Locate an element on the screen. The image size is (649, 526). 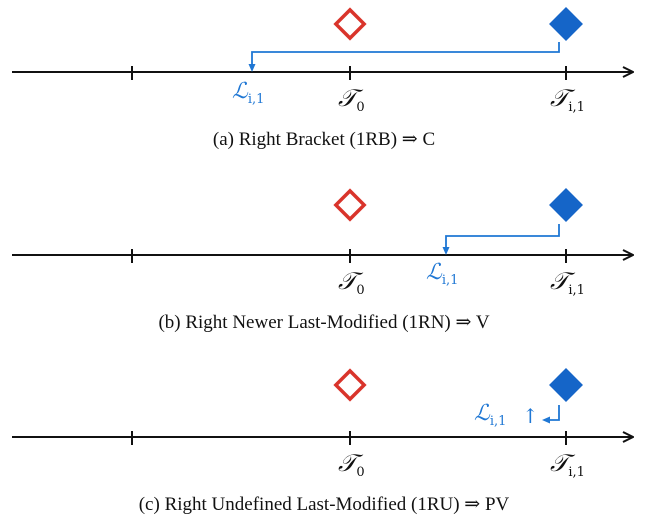
caption-a: (a) Right Bracket (1RB) ⇒ C is located at coordinates (324, 139).